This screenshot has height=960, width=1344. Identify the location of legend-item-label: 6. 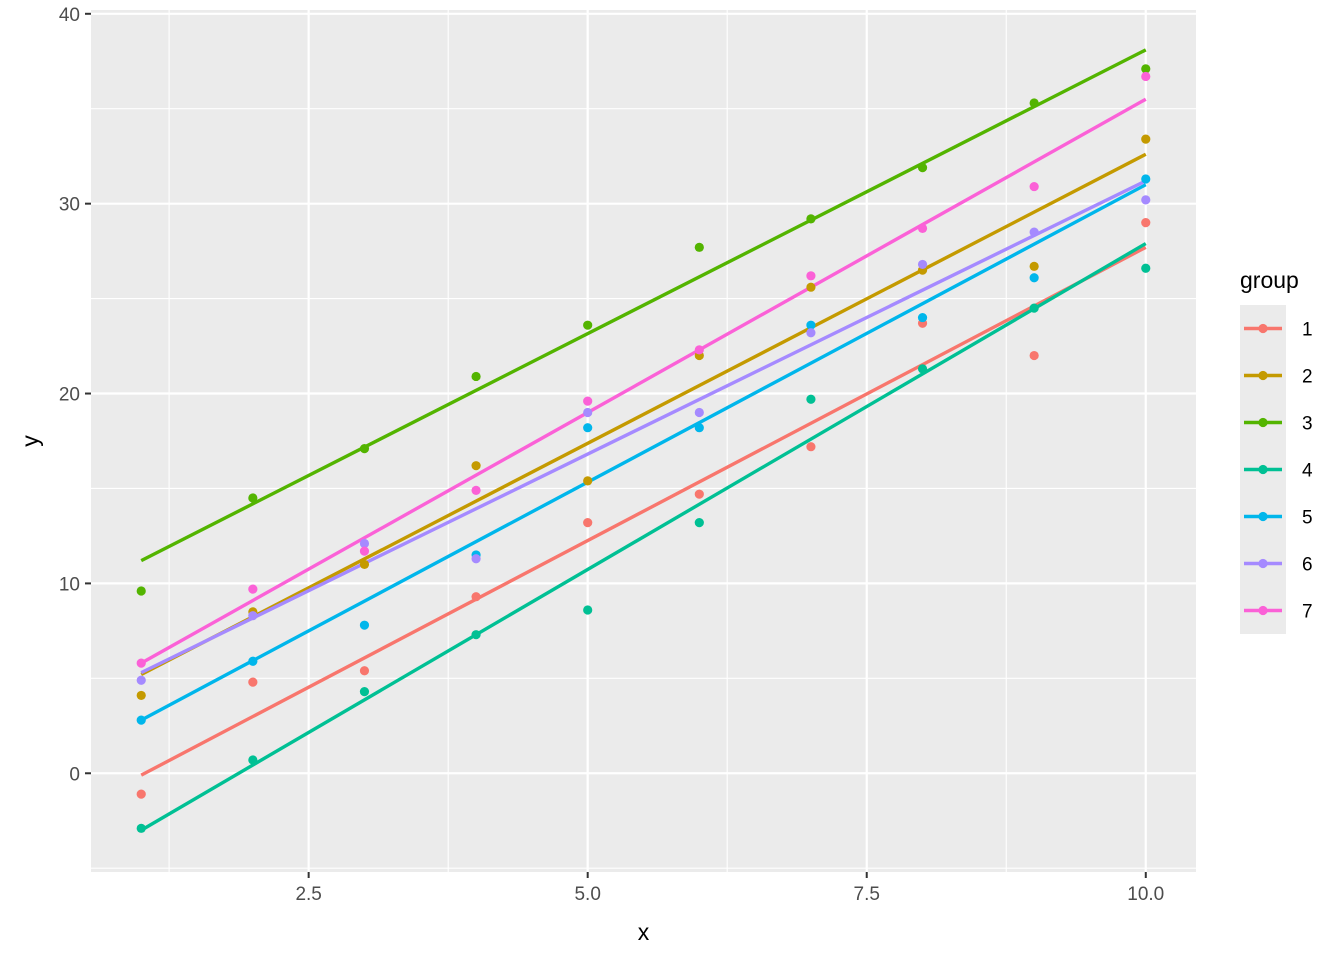
(1307, 565).